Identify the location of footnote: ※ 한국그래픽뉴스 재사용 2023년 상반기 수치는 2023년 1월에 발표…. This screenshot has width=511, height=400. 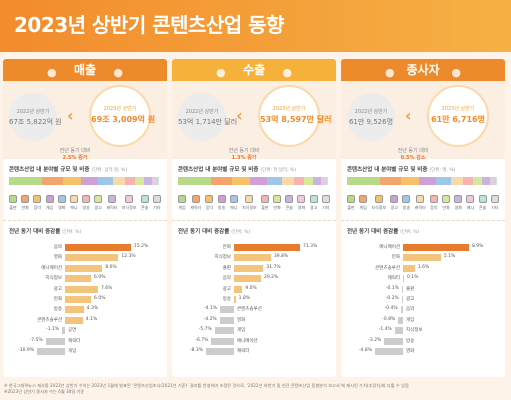
(256, 389).